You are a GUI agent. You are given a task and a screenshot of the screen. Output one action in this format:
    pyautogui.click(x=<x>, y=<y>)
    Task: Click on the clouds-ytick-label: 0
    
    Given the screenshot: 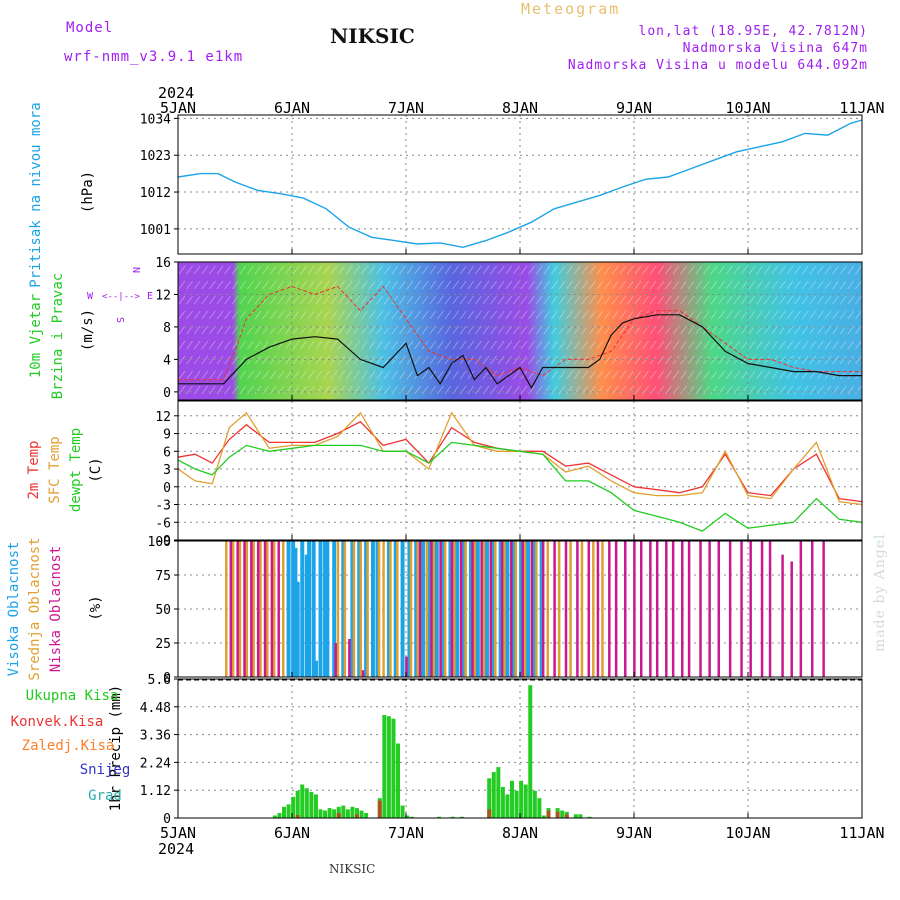 What is the action you would take?
    pyautogui.click(x=167, y=678)
    